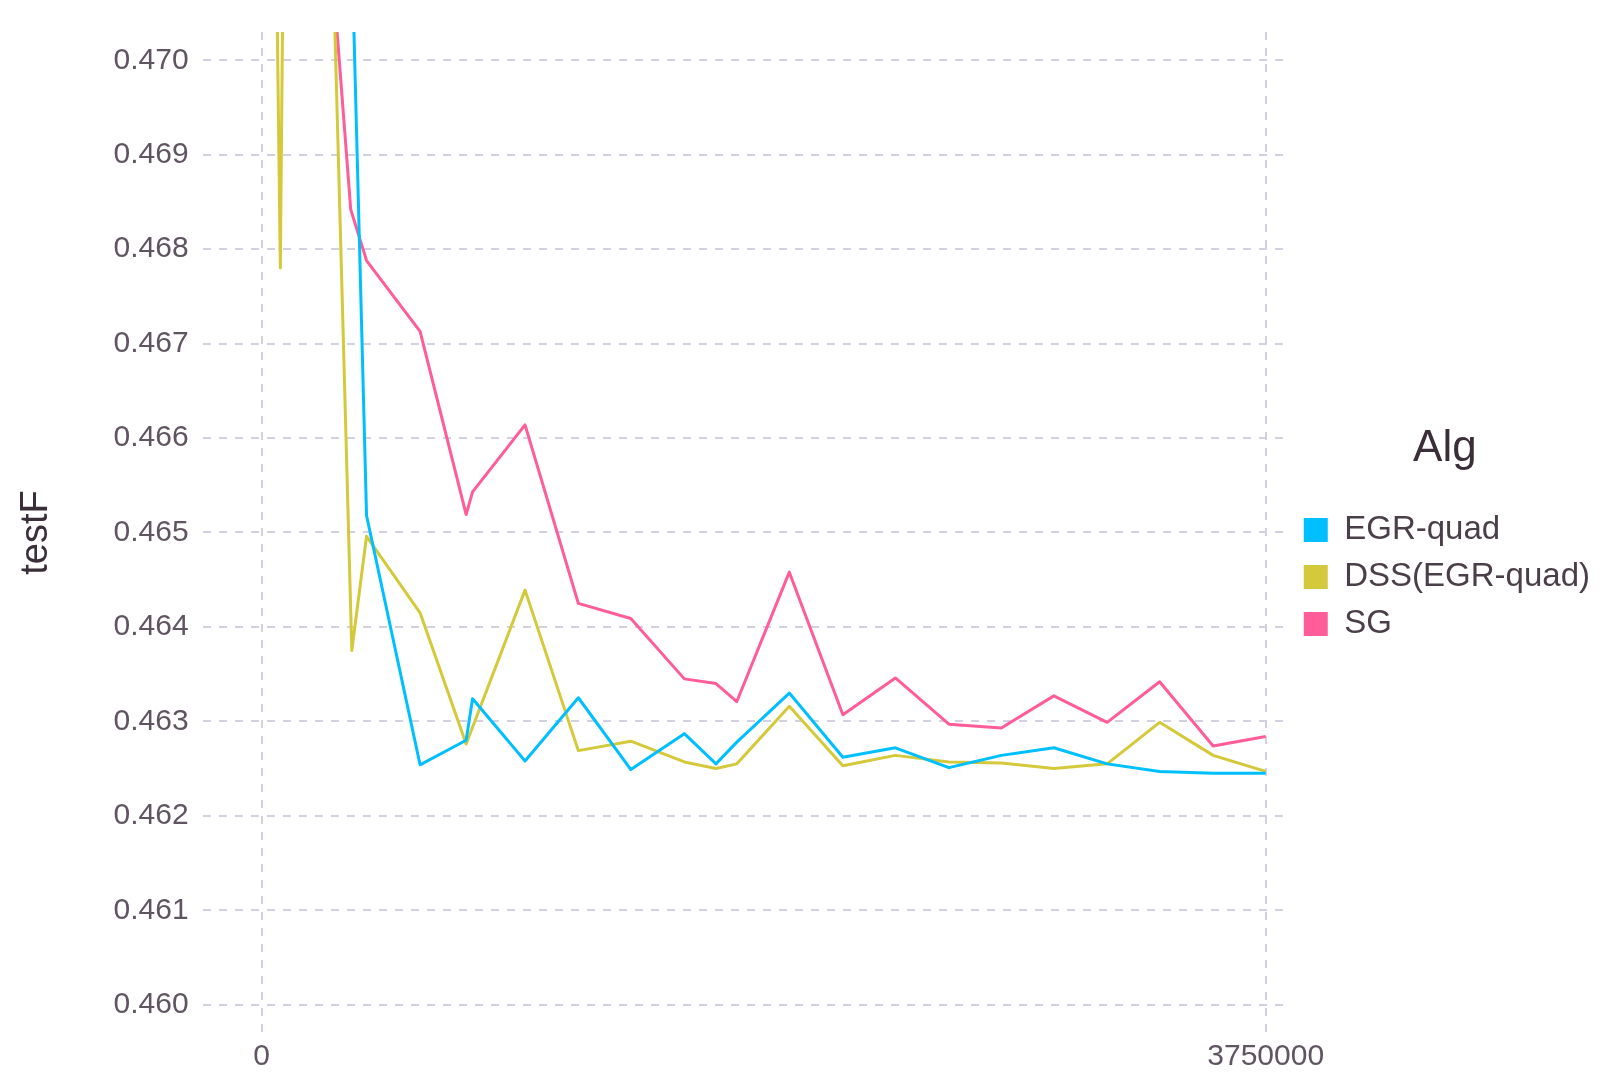  I want to click on legend-label: DSS(EGR-quad), so click(1467, 574).